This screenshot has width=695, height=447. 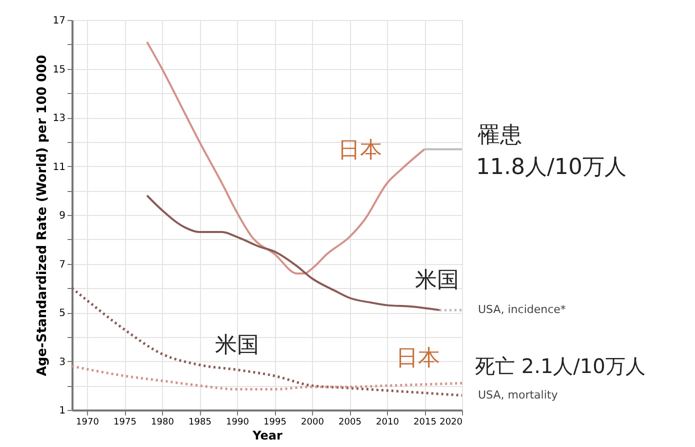 I want to click on y-tick-label: 17, so click(x=59, y=21).